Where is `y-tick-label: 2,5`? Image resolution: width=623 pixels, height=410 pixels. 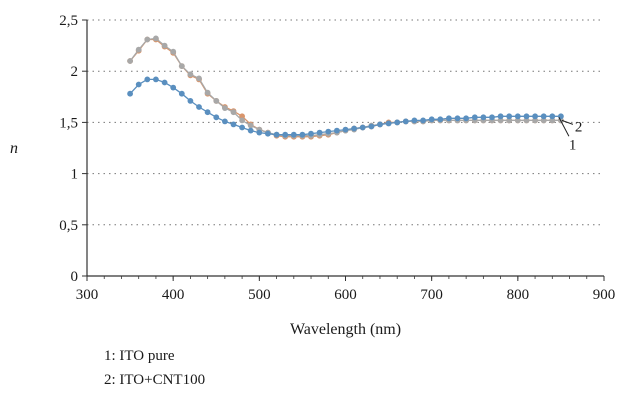 y-tick-label: 2,5 is located at coordinates (68, 21).